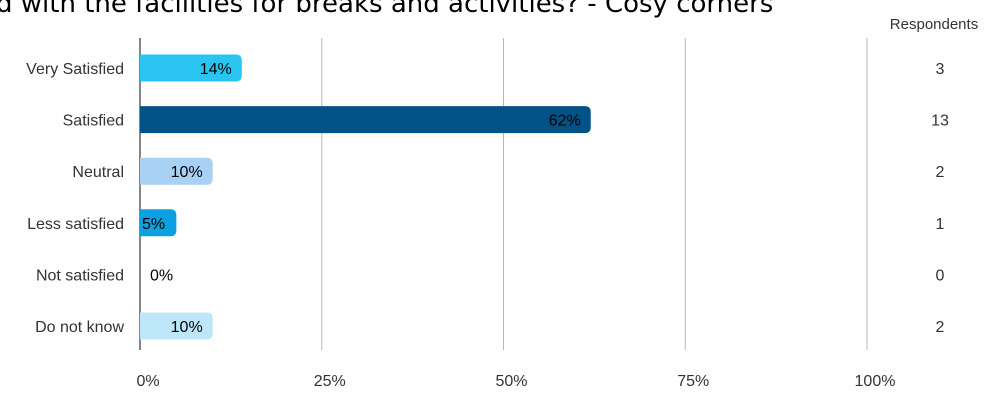 Image resolution: width=995 pixels, height=395 pixels. I want to click on respondents-header: Respondents, so click(934, 24).